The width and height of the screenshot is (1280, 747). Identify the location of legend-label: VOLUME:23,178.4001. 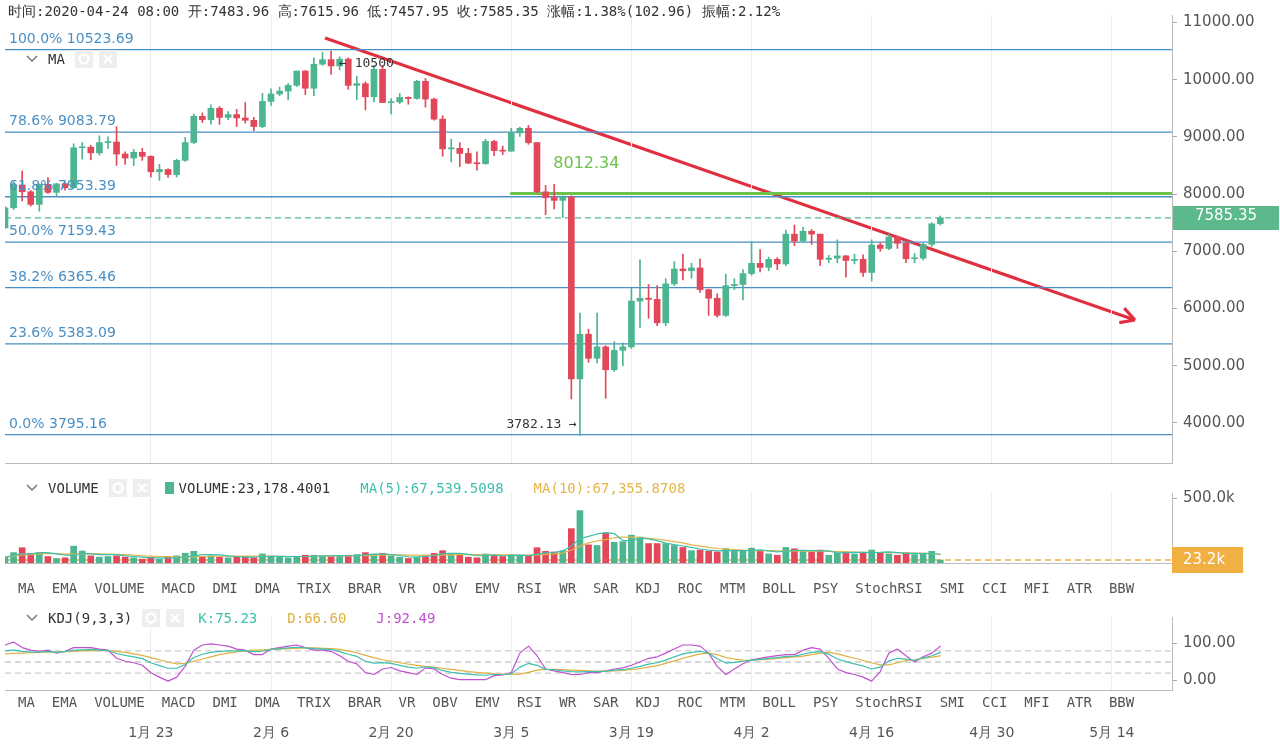
(254, 488).